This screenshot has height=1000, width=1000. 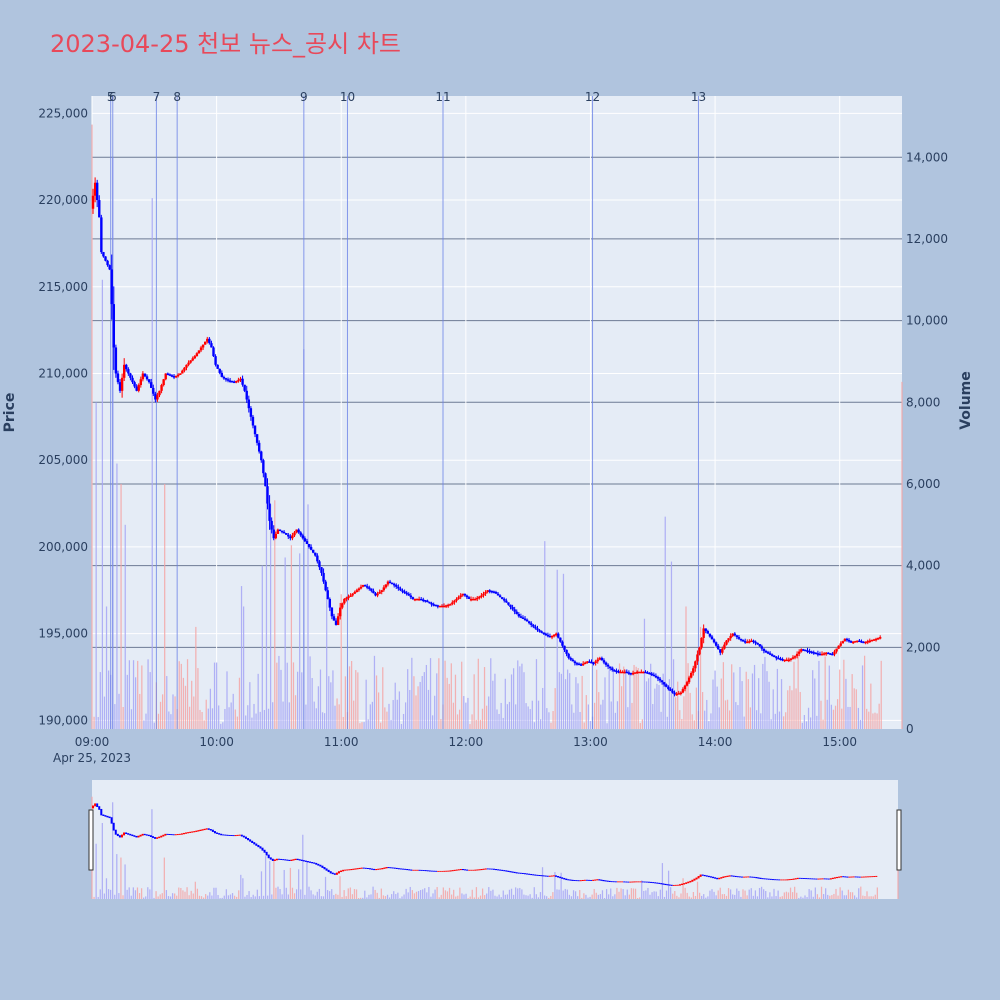 What do you see at coordinates (927, 239) in the screenshot?
I see `volume-tick-label: 12,000` at bounding box center [927, 239].